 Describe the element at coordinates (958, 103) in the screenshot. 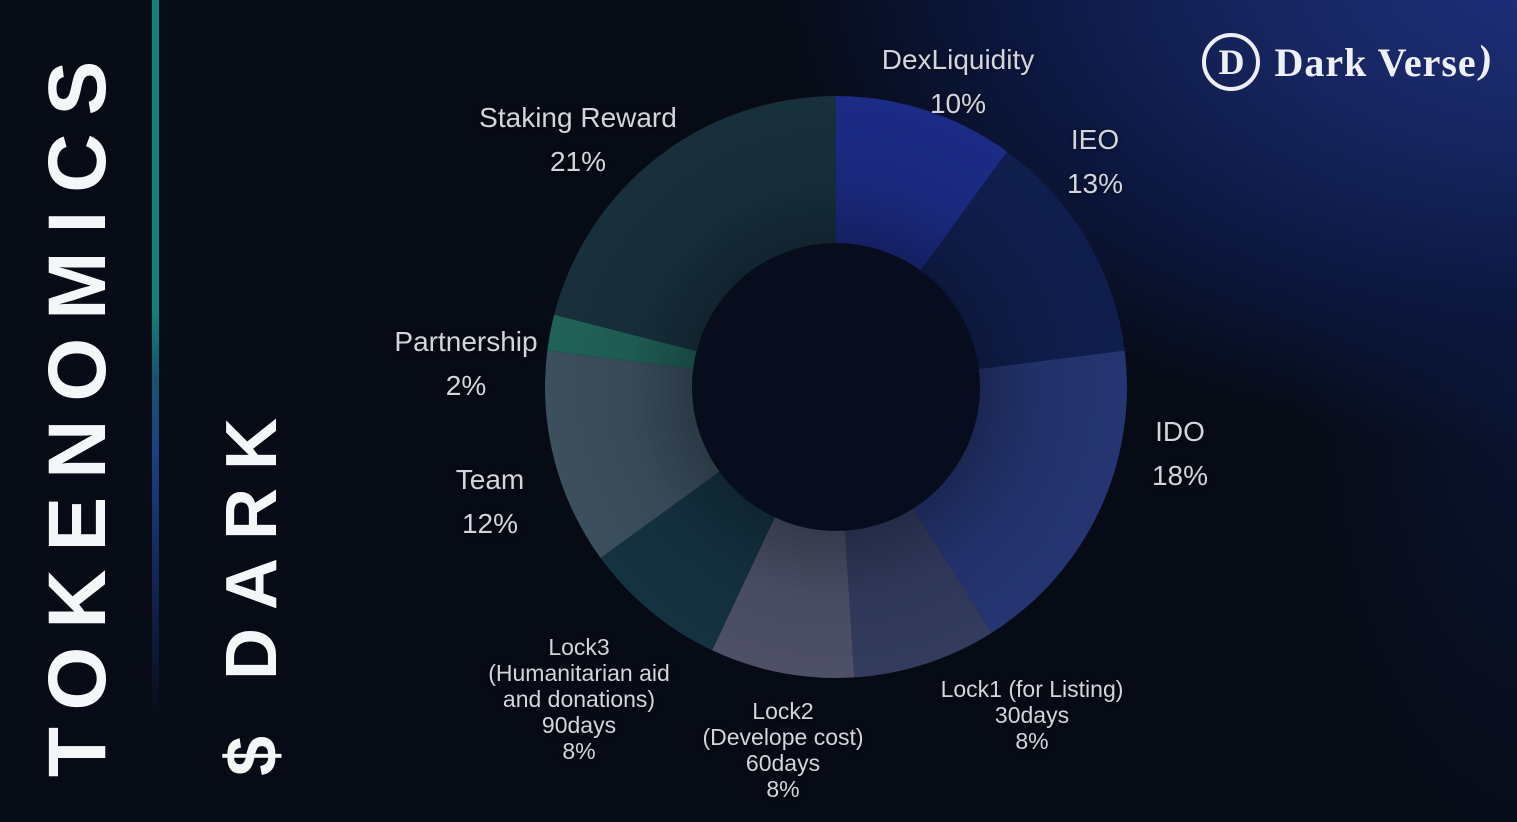

I see `slice-label-line: 10%` at that location.